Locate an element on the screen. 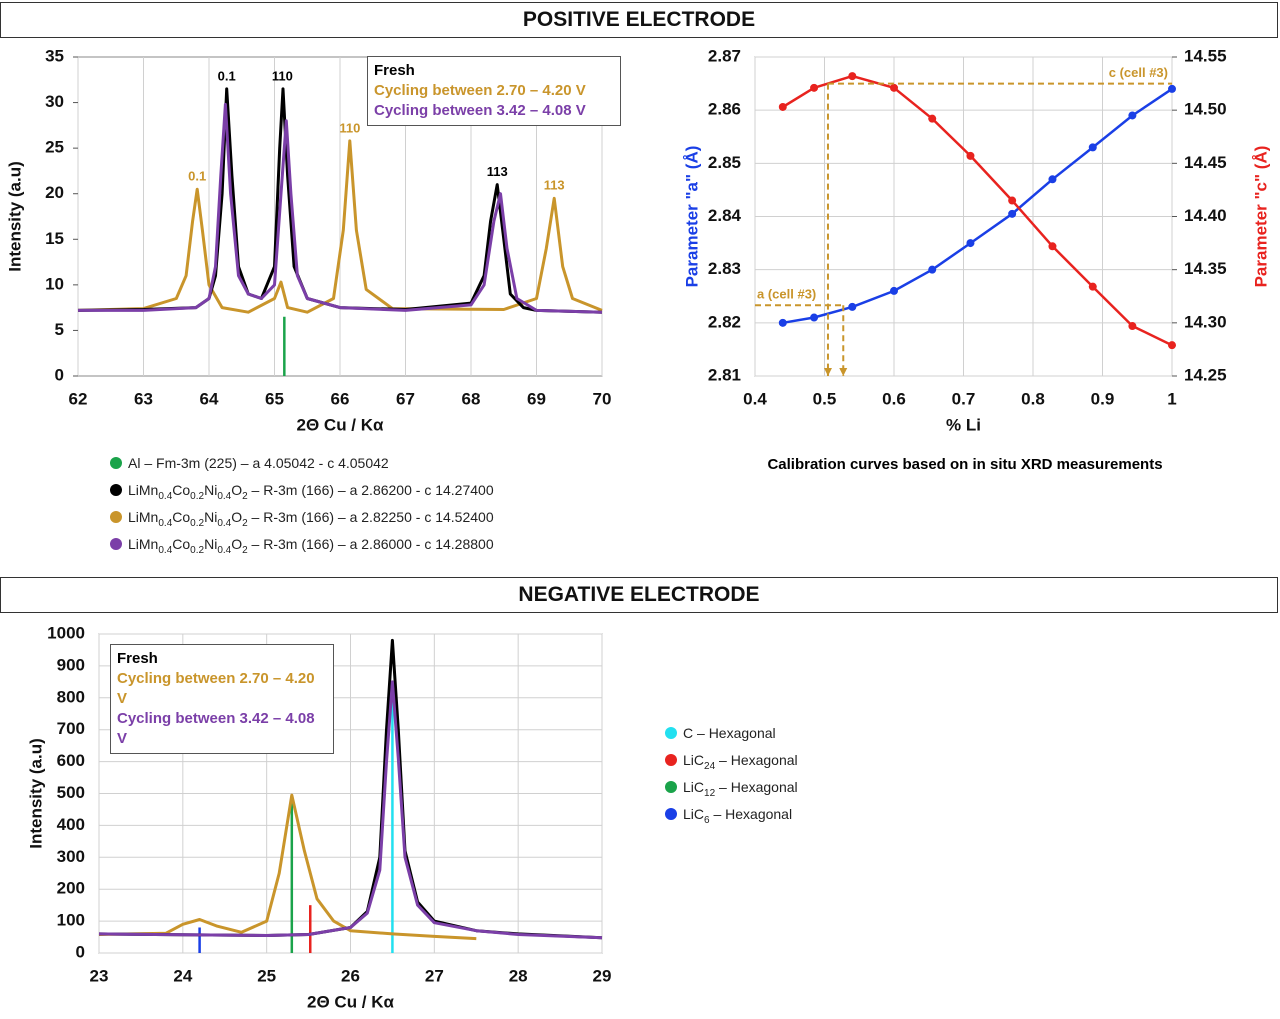 This screenshot has height=1019, width=1280. y2-tick-label: 14.25 is located at coordinates (1205, 374).